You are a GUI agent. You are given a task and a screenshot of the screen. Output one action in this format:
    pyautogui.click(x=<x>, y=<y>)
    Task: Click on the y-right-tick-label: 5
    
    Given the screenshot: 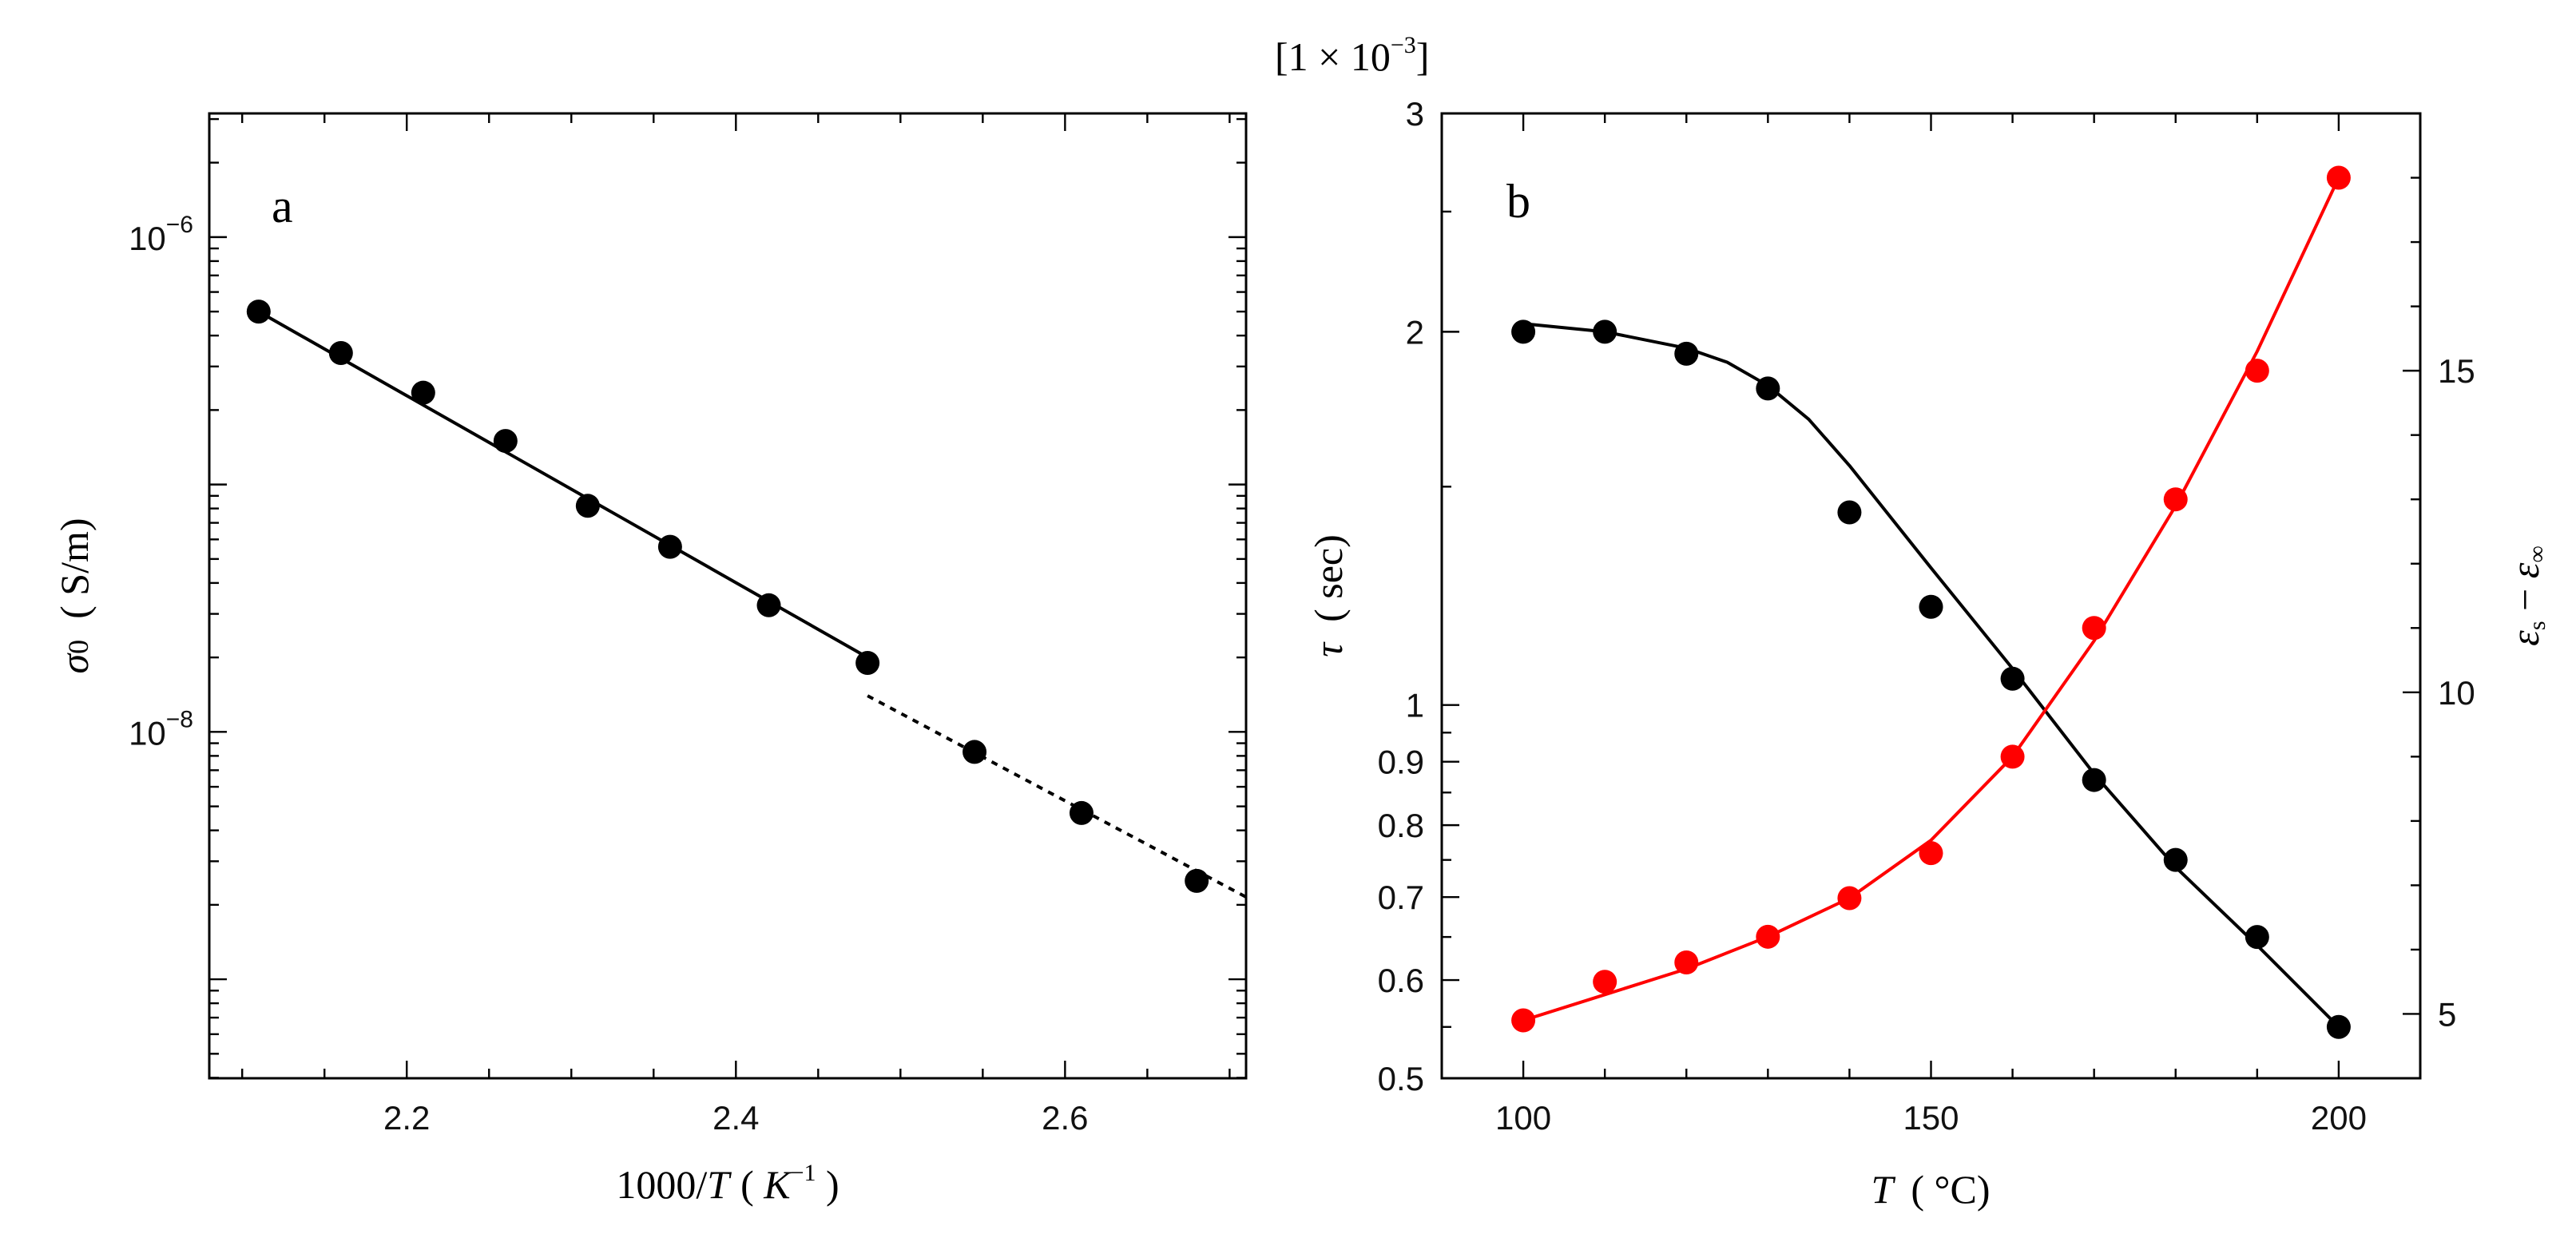 What is the action you would take?
    pyautogui.click(x=2447, y=1014)
    